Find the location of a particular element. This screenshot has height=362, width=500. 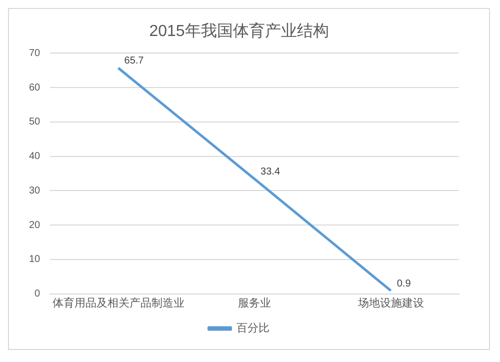

y-tick-label: 20 is located at coordinates (35, 225).